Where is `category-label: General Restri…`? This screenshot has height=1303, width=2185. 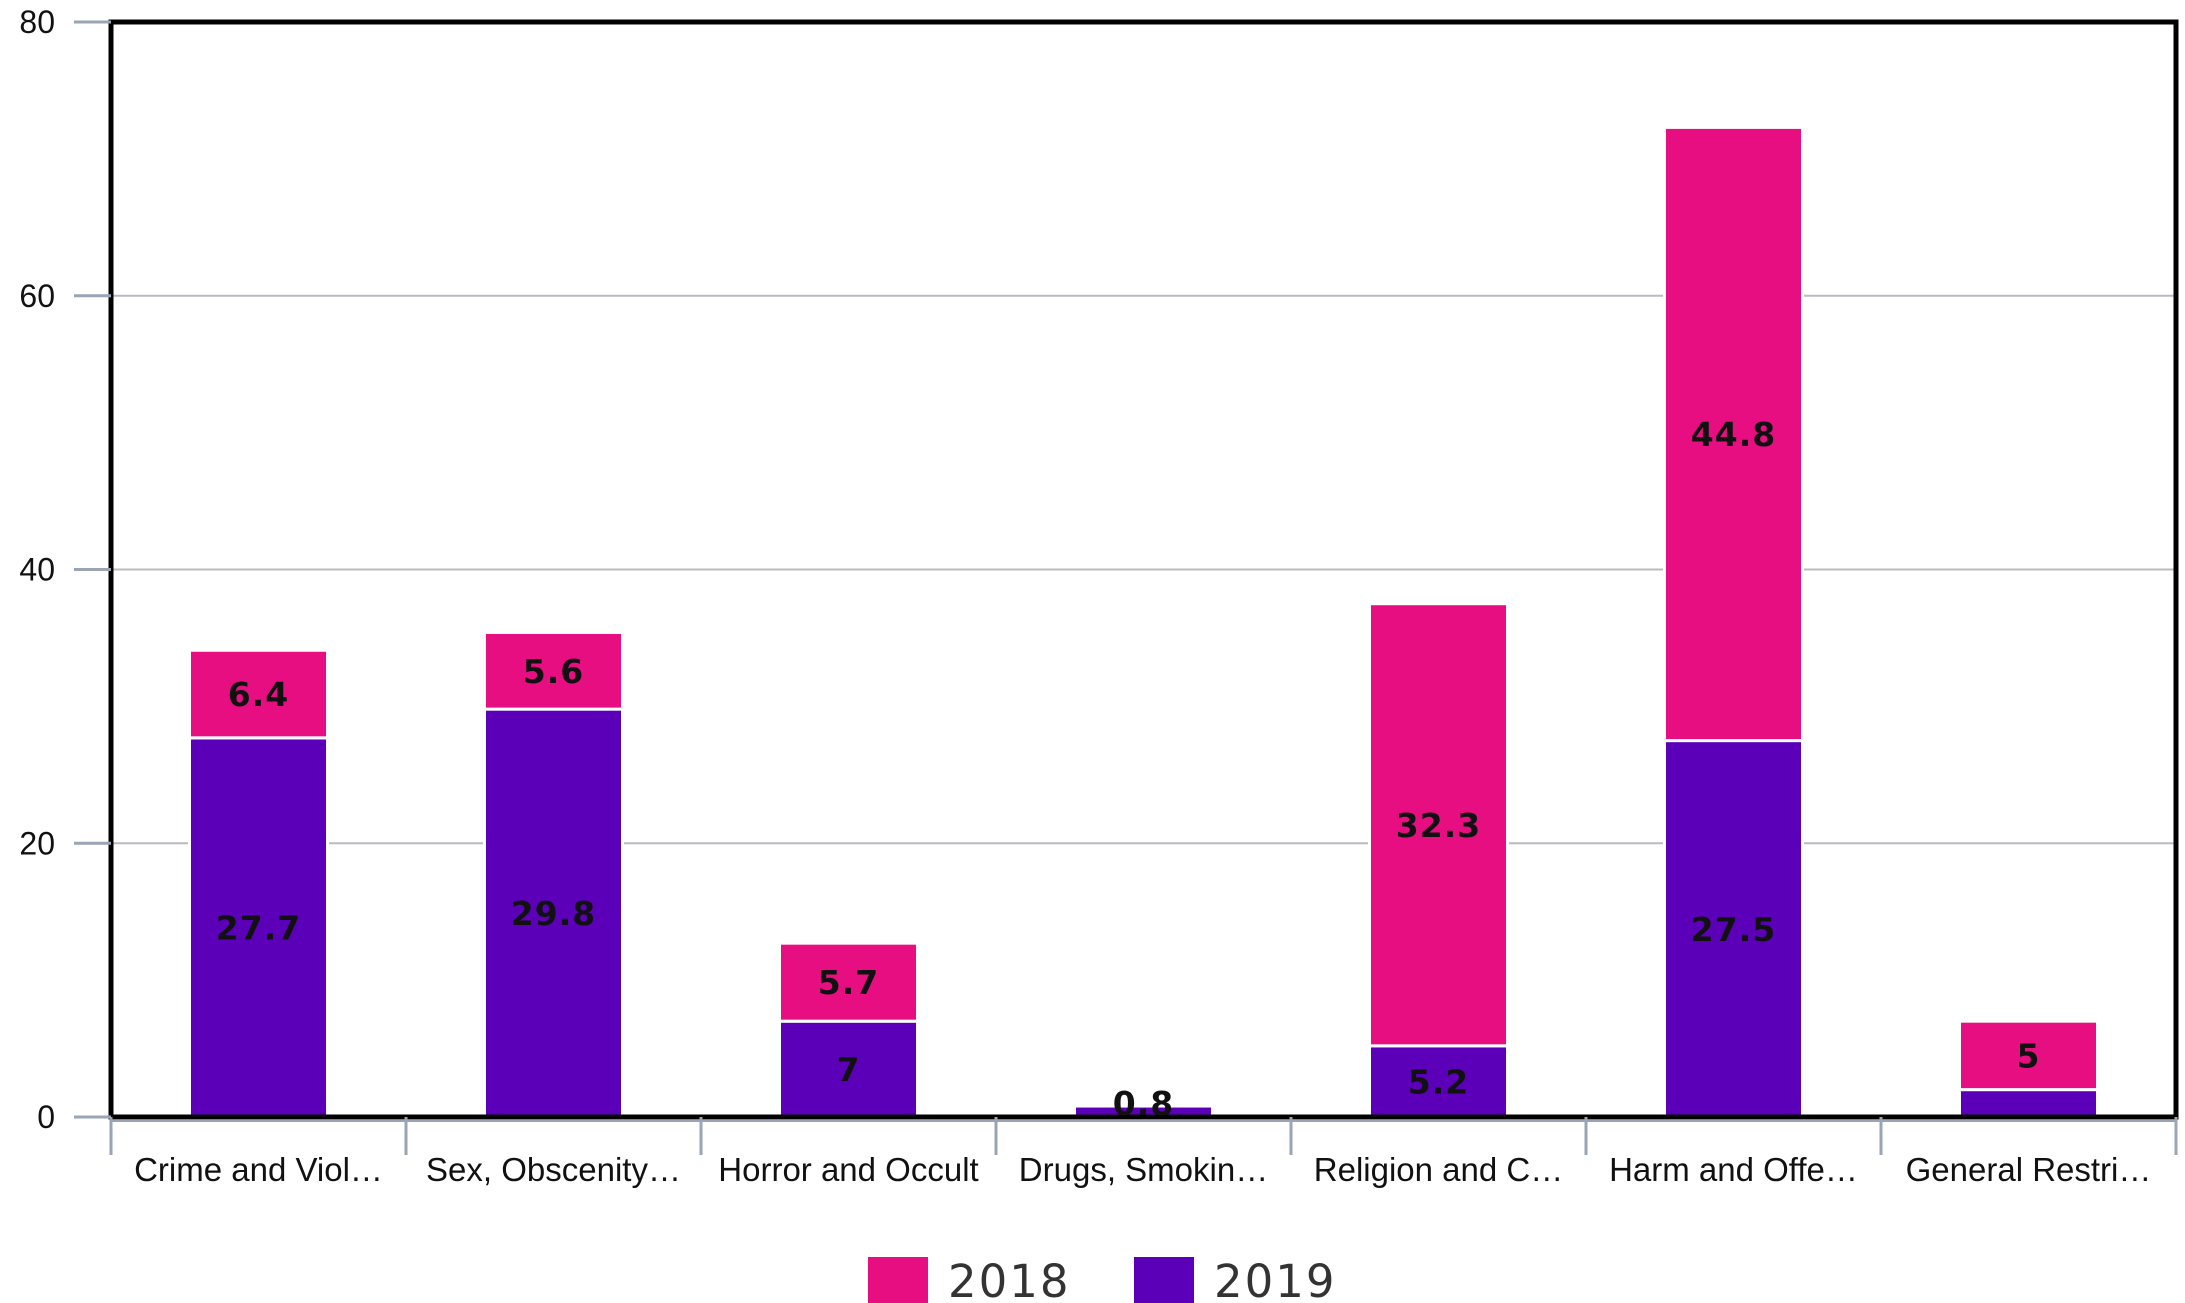 category-label: General Restri… is located at coordinates (2029, 1169).